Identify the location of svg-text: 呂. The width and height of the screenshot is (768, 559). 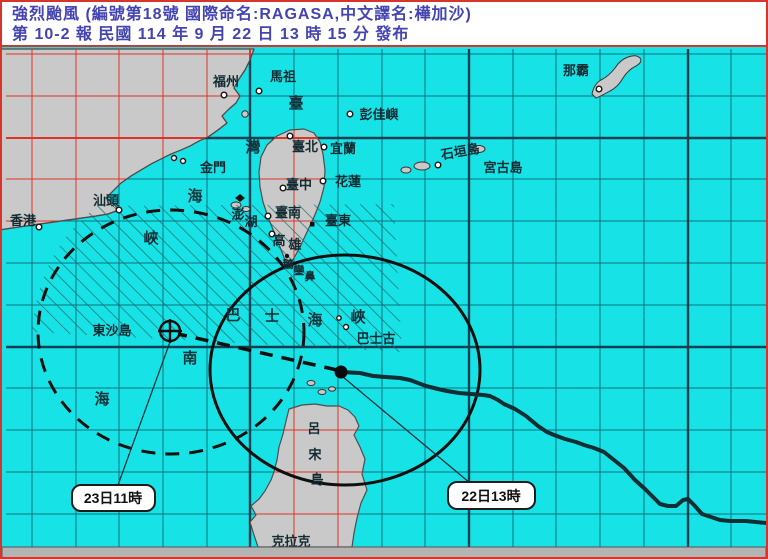
(313, 428).